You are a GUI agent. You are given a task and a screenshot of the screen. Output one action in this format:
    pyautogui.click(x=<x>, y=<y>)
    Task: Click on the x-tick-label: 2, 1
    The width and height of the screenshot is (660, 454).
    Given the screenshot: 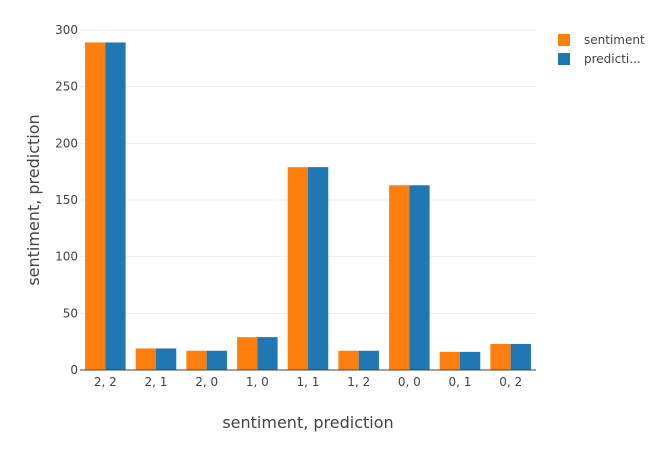 What is the action you would take?
    pyautogui.click(x=156, y=382)
    